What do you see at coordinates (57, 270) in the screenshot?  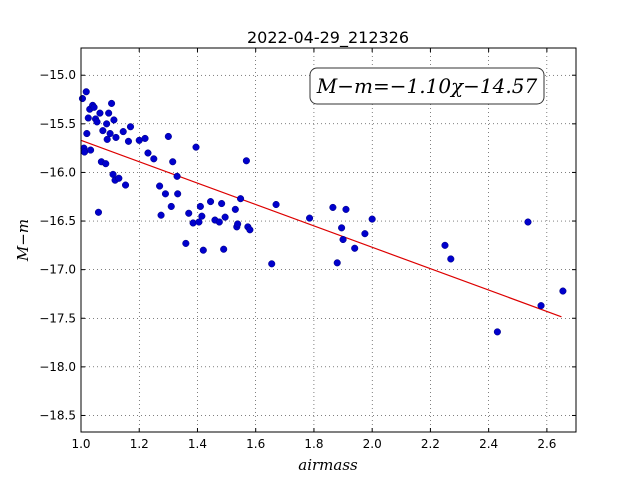 I see `y-tick-label: −17.0` at bounding box center [57, 270].